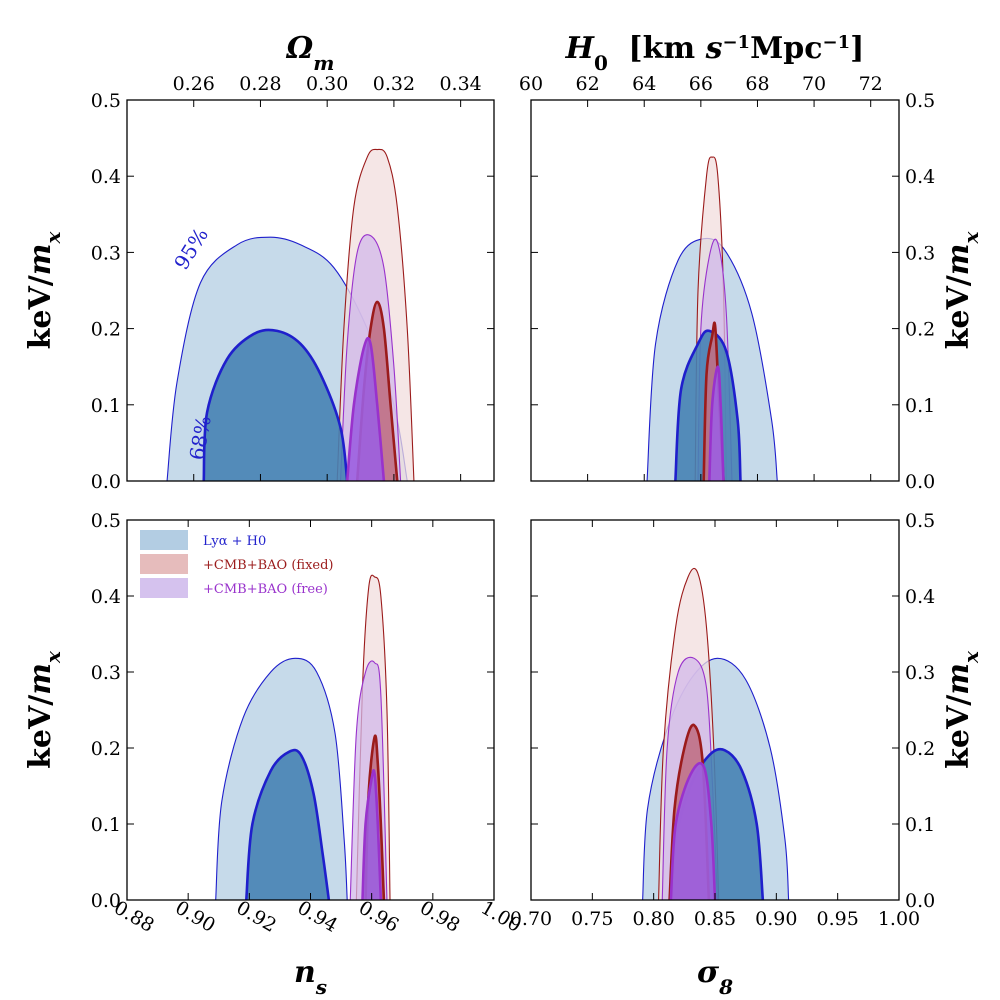  I want to click on legend: Lyα + H0 +CMB+BAO (fixed) +CMB+BAO (free), so click(237, 564).